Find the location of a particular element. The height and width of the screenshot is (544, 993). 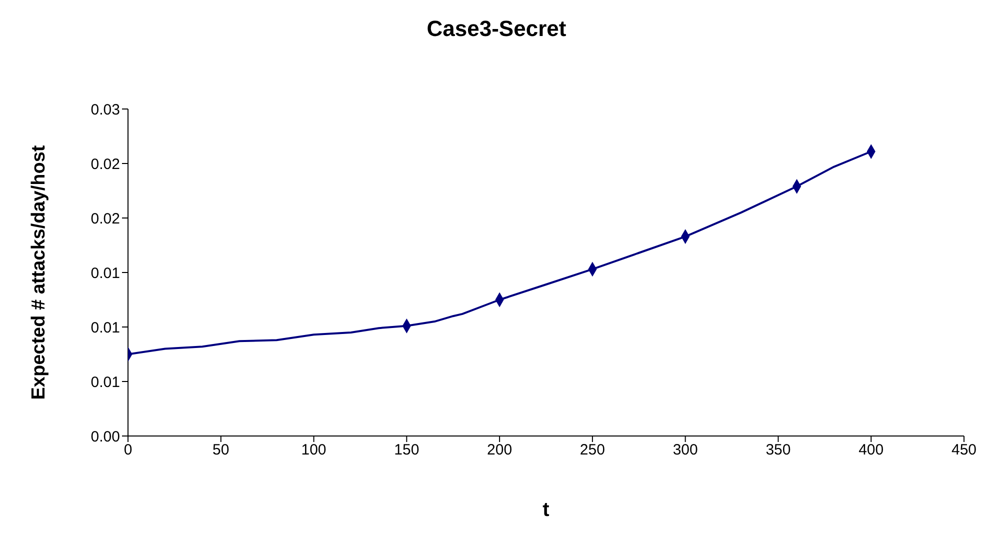

chart-title: Case3-Secret is located at coordinates (497, 29).